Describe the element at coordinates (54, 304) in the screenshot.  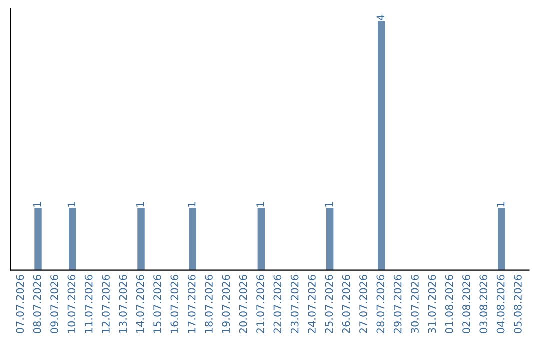
I see `x-tick-label: 09.07.2026` at that location.